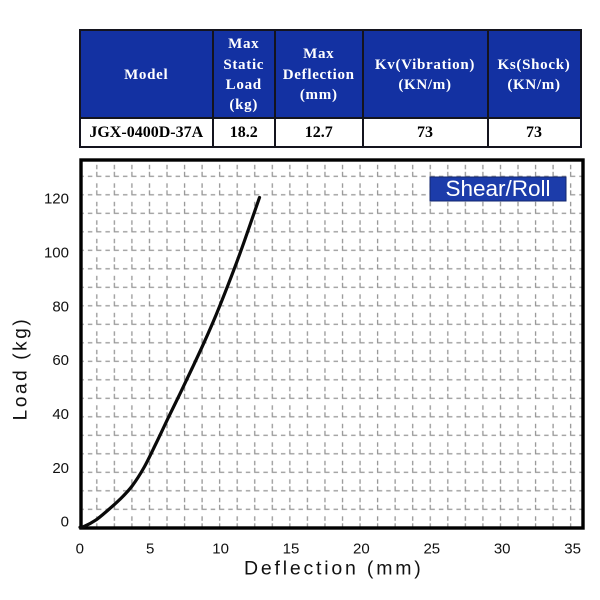 Image resolution: width=600 pixels, height=600 pixels. Describe the element at coordinates (60, 414) in the screenshot. I see `svg-text: 40` at that location.